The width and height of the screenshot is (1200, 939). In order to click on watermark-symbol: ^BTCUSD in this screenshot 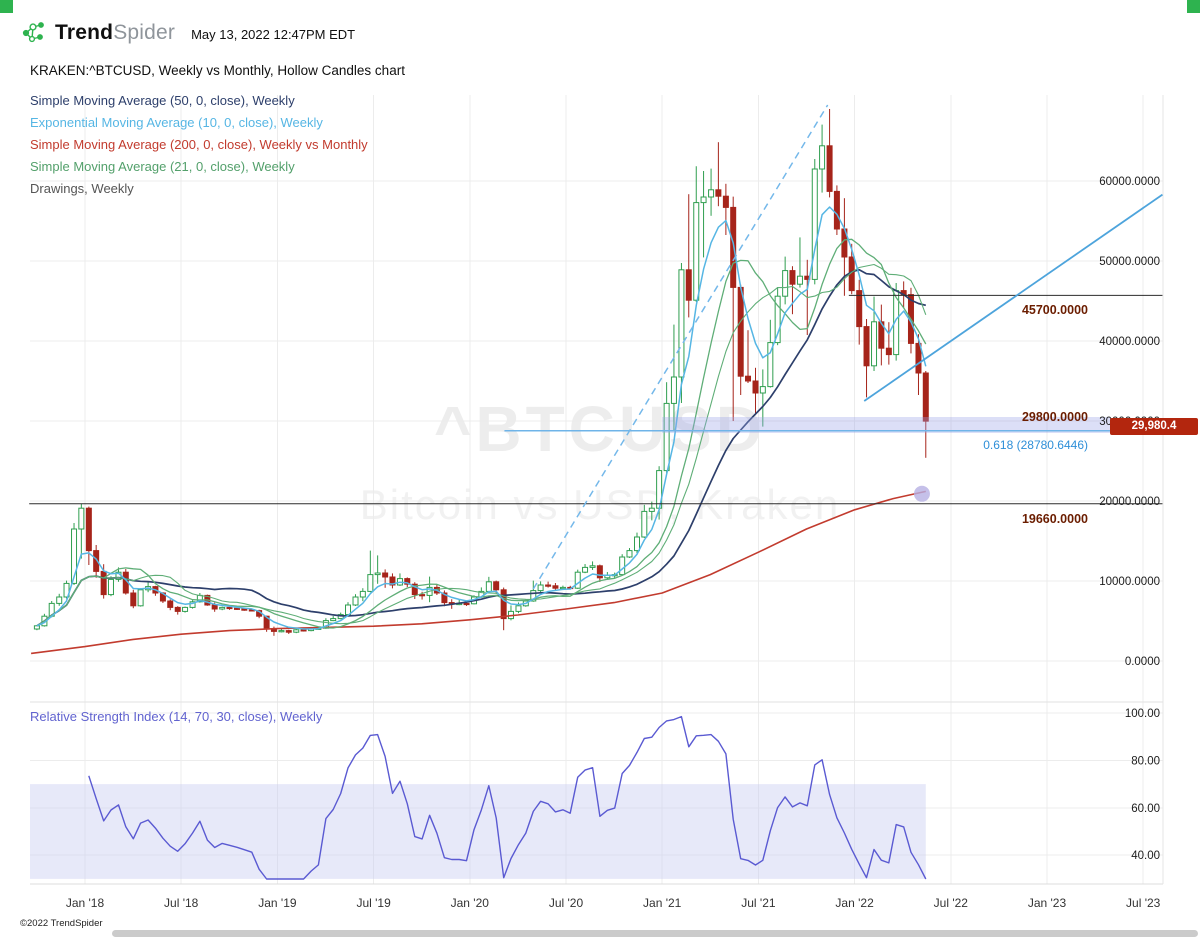, I will do `click(600, 429)`.